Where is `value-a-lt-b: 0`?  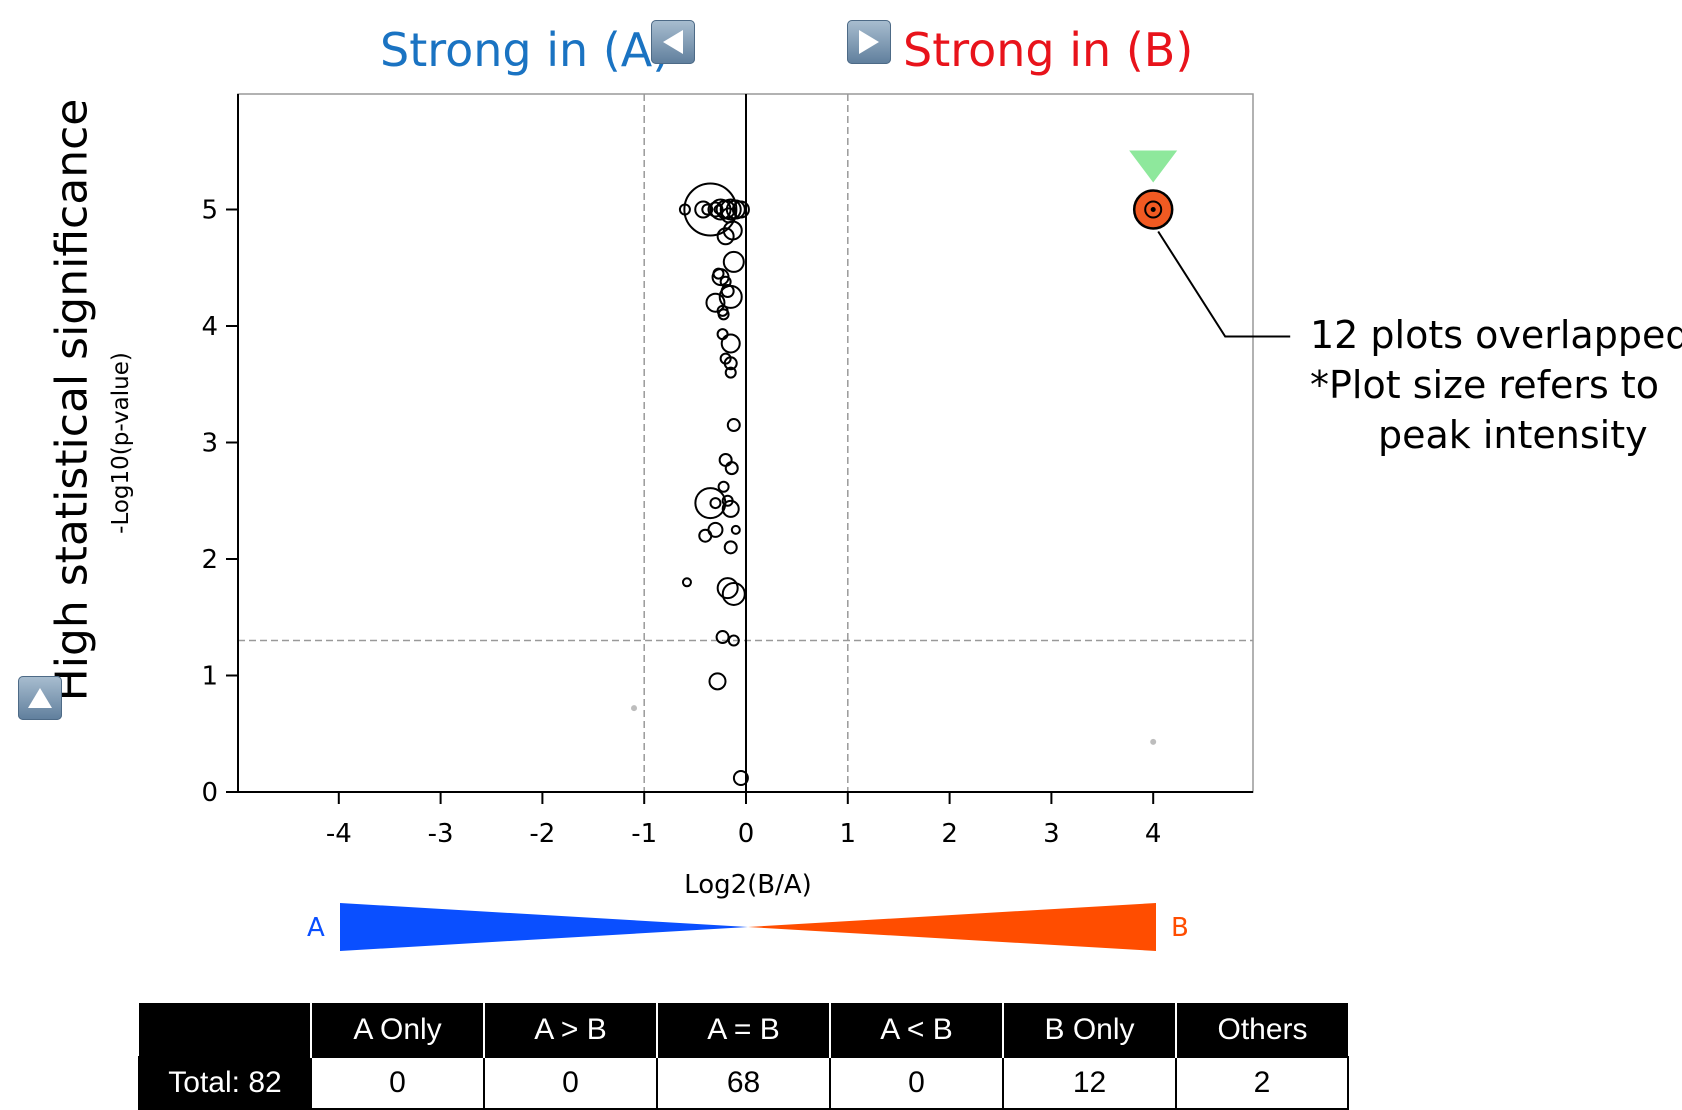 value-a-lt-b: 0 is located at coordinates (916, 1083).